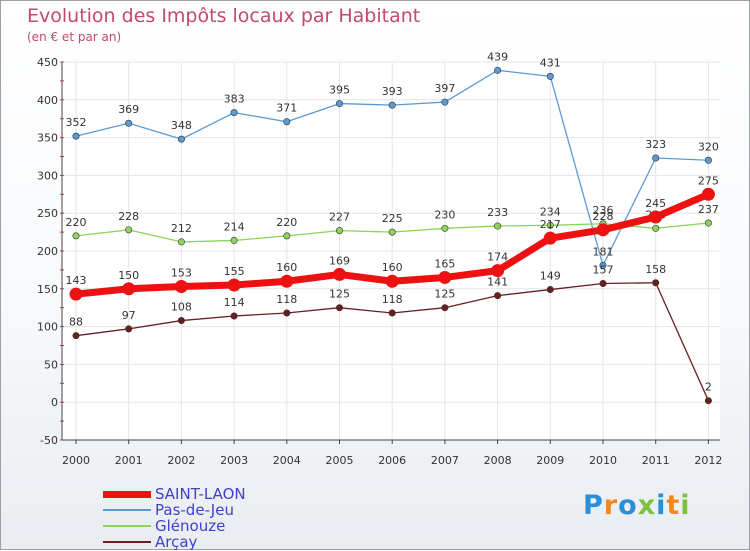  Describe the element at coordinates (655, 203) in the screenshot. I see `data-label-saint-laon: 245` at that location.